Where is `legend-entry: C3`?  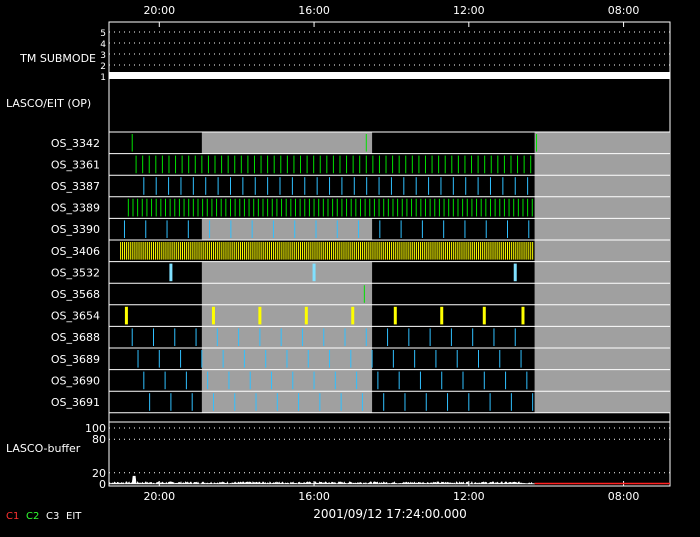
legend-entry: C3 is located at coordinates (52, 516).